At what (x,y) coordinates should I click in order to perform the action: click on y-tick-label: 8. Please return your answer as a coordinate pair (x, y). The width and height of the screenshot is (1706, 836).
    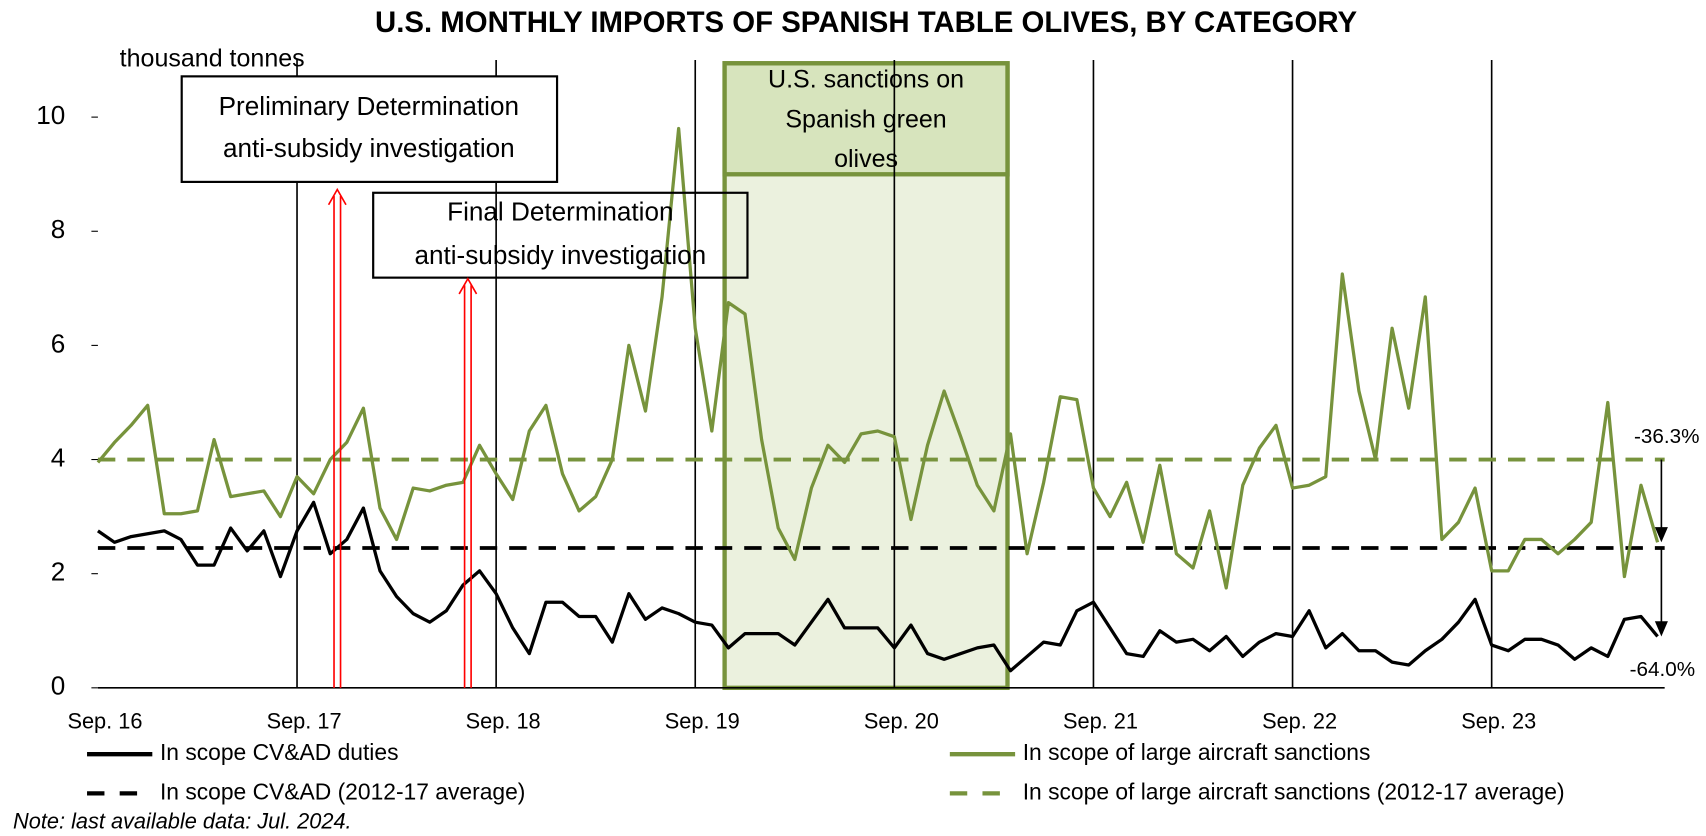
    Looking at the image, I should click on (58, 229).